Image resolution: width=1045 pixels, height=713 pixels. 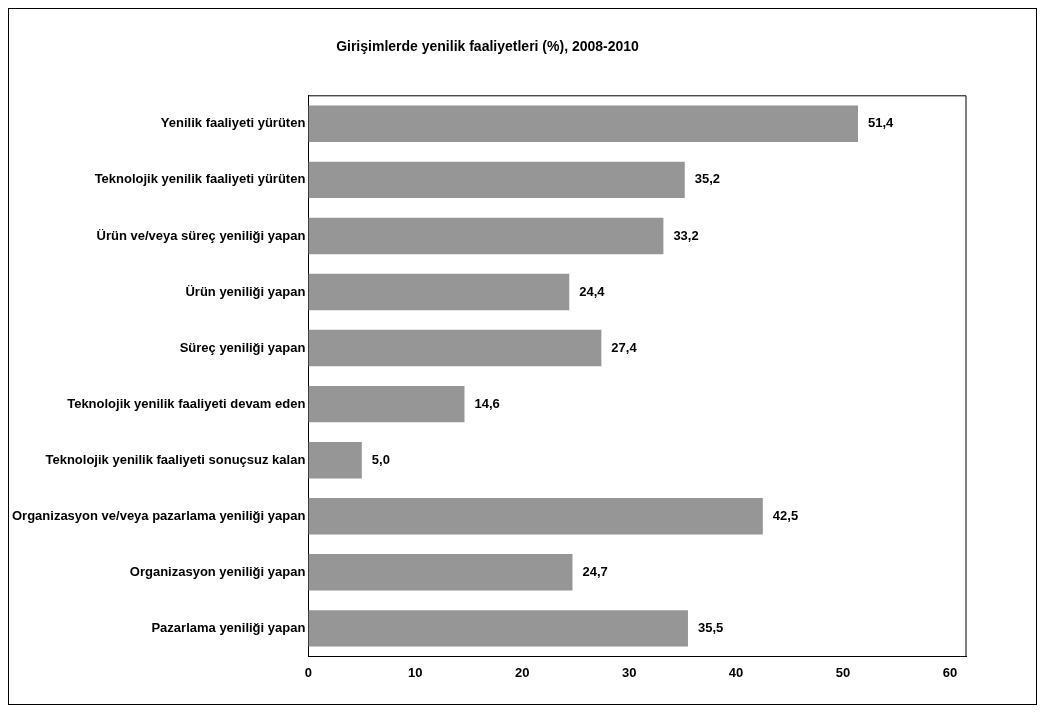 I want to click on y-tick-label: Teknolojik yenilik faaliyeti devam eden, so click(x=186, y=403).